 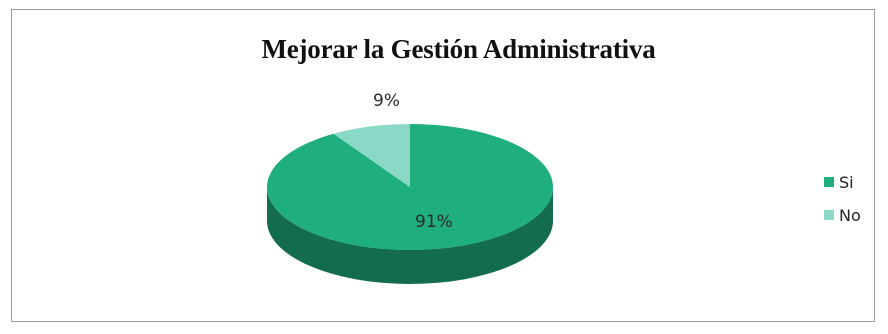 I want to click on data-label-si: 91%, so click(x=434, y=222).